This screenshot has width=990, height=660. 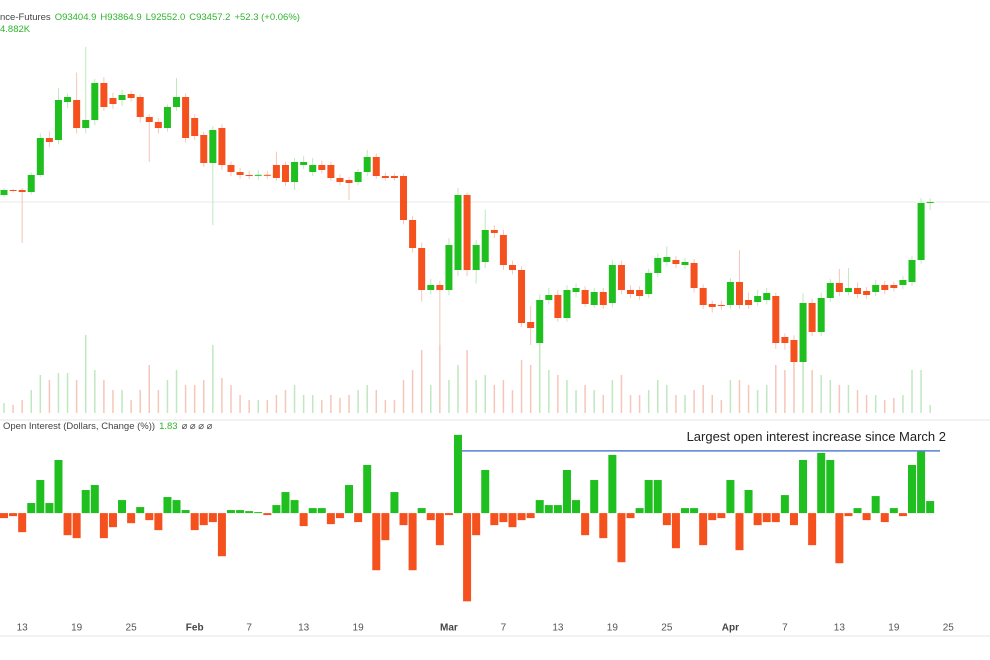 I want to click on volume-header: 4.882K, so click(x=17, y=29).